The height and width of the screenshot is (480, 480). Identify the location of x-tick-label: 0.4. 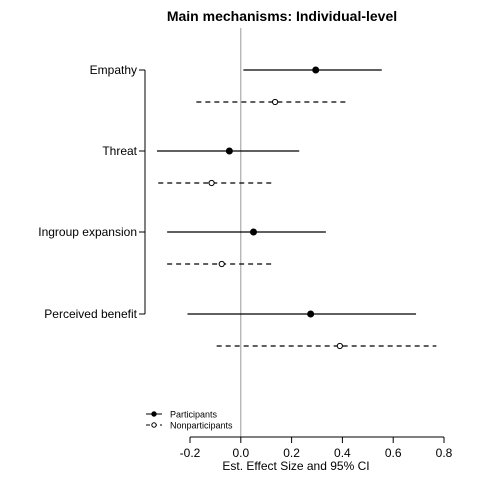
(342, 453).